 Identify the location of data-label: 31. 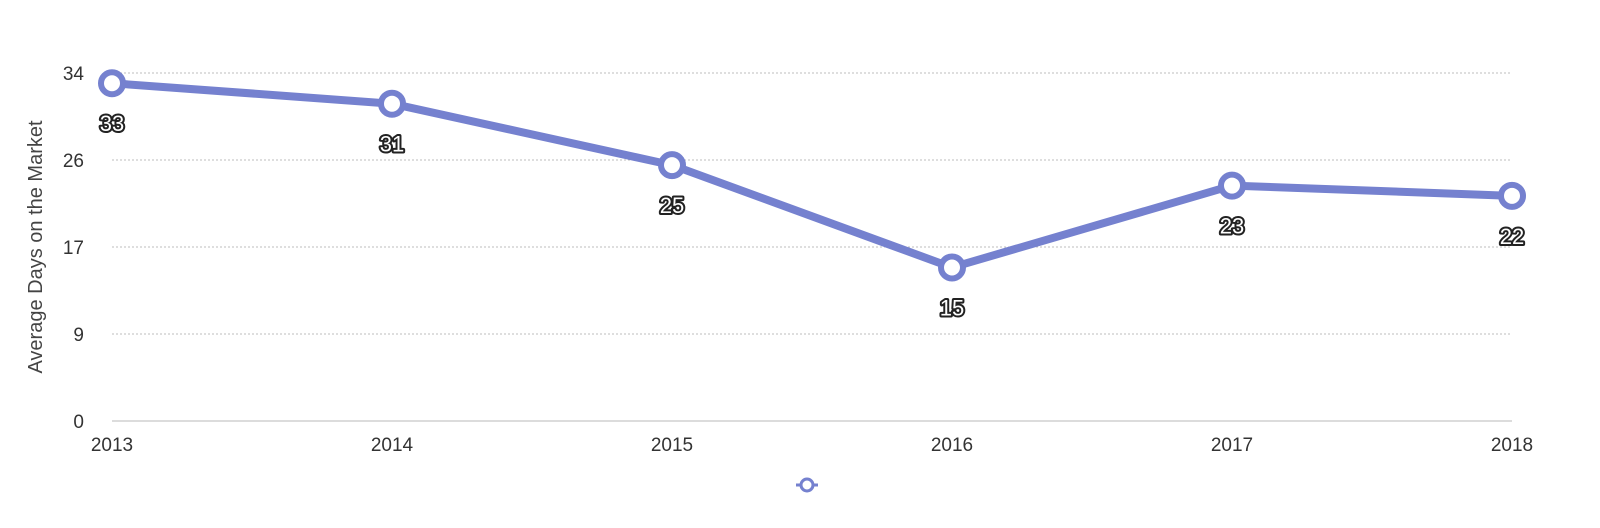
(392, 144).